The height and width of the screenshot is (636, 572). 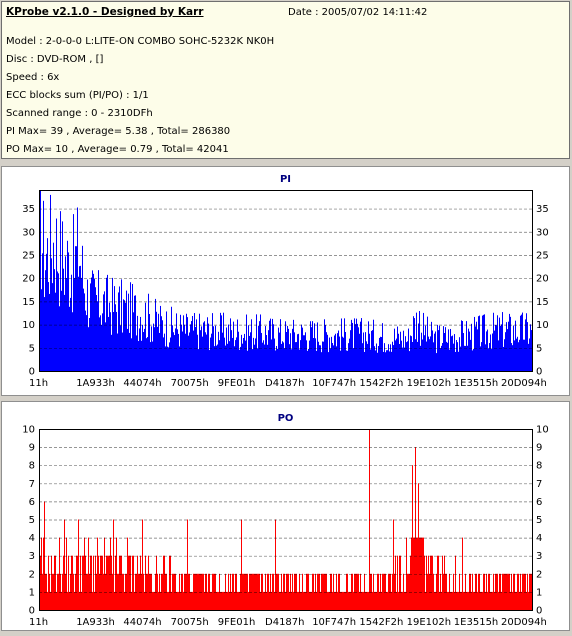 I want to click on y-tick-label-left: 1, so click(x=32, y=592).